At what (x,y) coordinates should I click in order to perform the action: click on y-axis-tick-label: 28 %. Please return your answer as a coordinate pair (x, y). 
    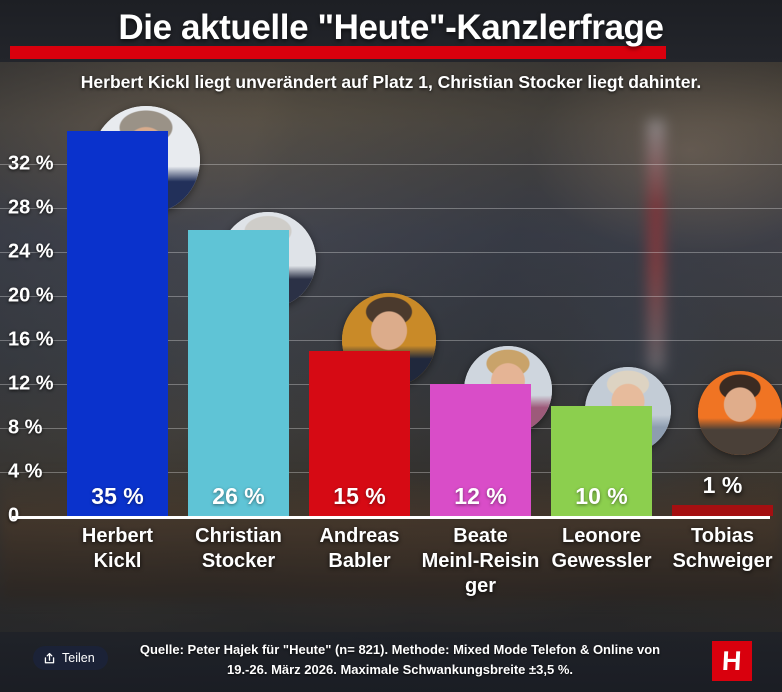
    Looking at the image, I should click on (31, 207).